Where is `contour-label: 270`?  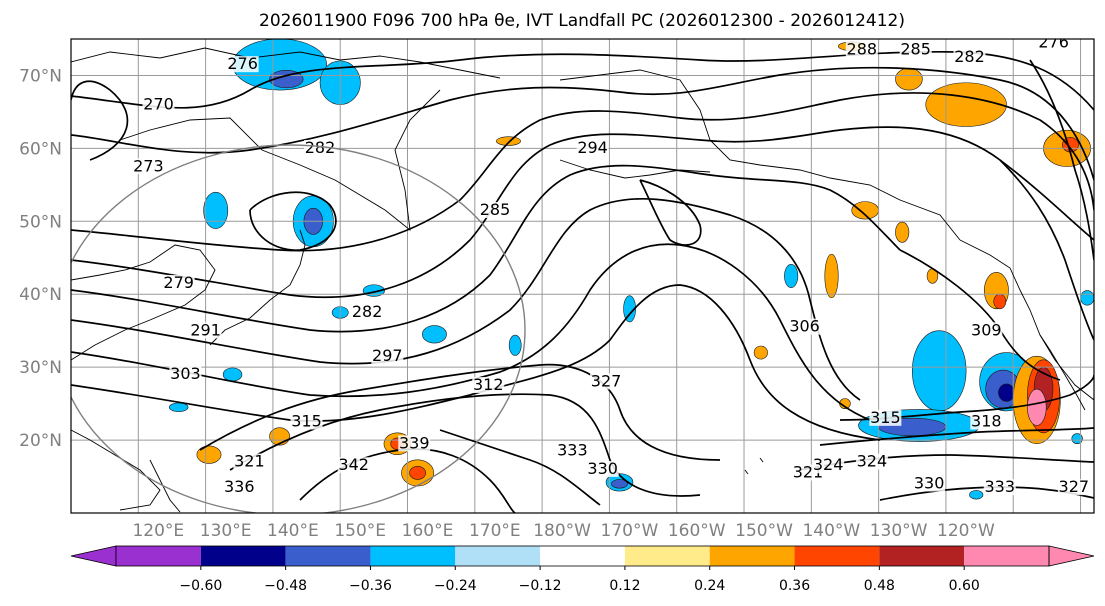
contour-label: 270 is located at coordinates (158, 103).